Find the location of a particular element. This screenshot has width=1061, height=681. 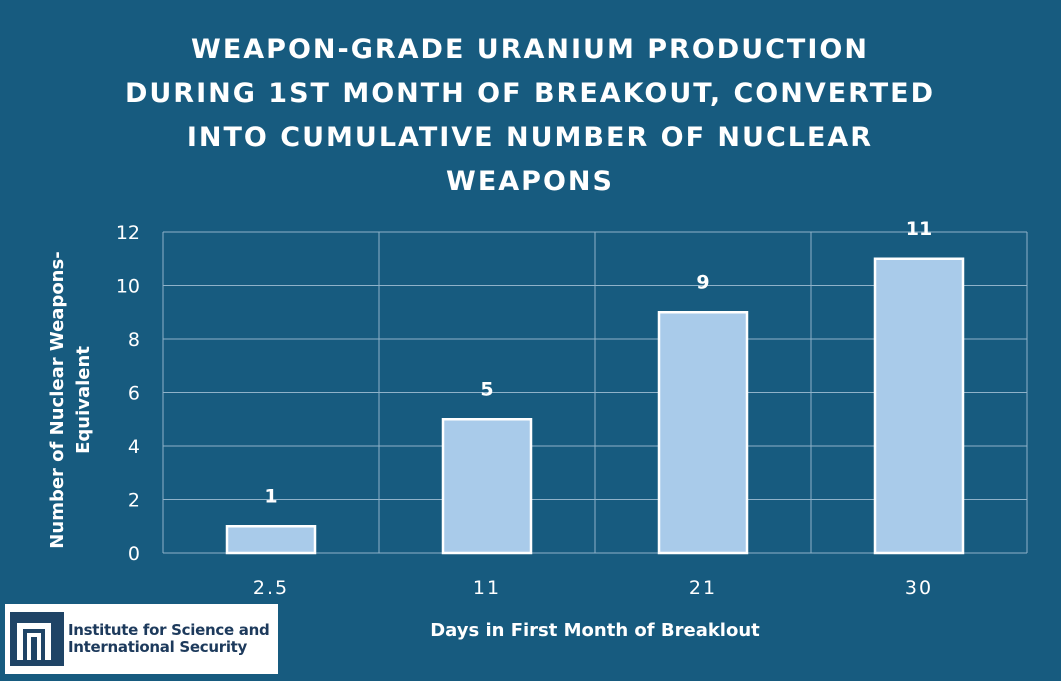

chart-title-line: DURING 1ST MONTH OF BREAKOUT, CONVERTED is located at coordinates (530, 93).